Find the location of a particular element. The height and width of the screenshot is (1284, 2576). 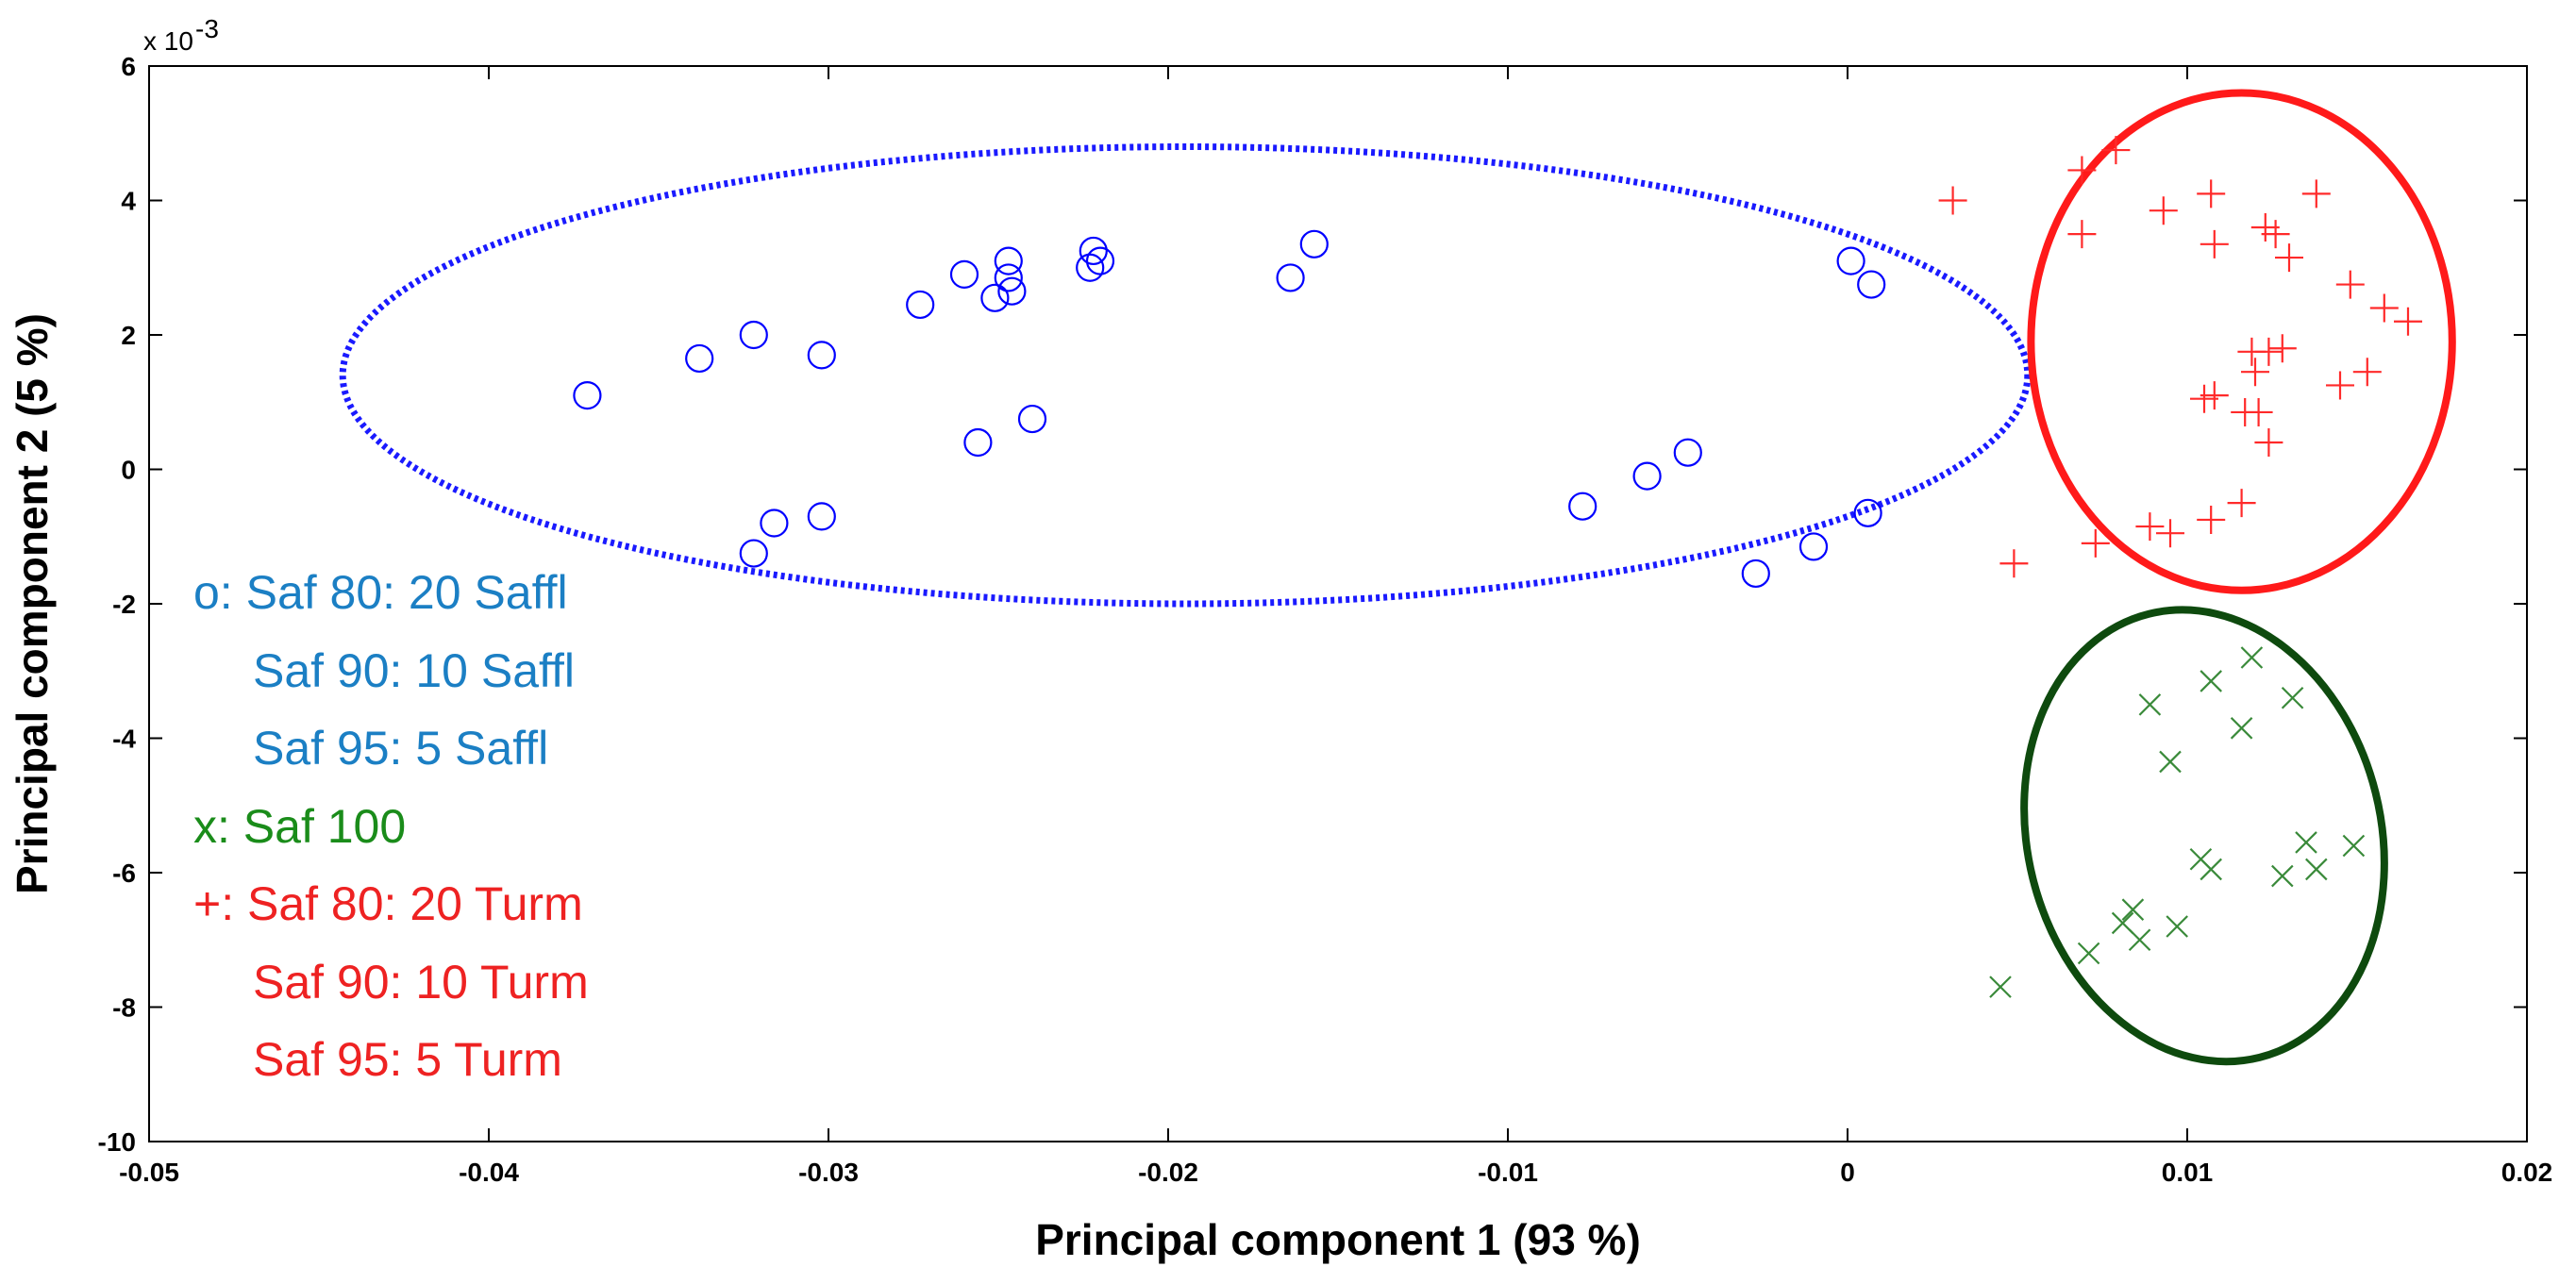

y-tick-label: 4 is located at coordinates (128, 201).